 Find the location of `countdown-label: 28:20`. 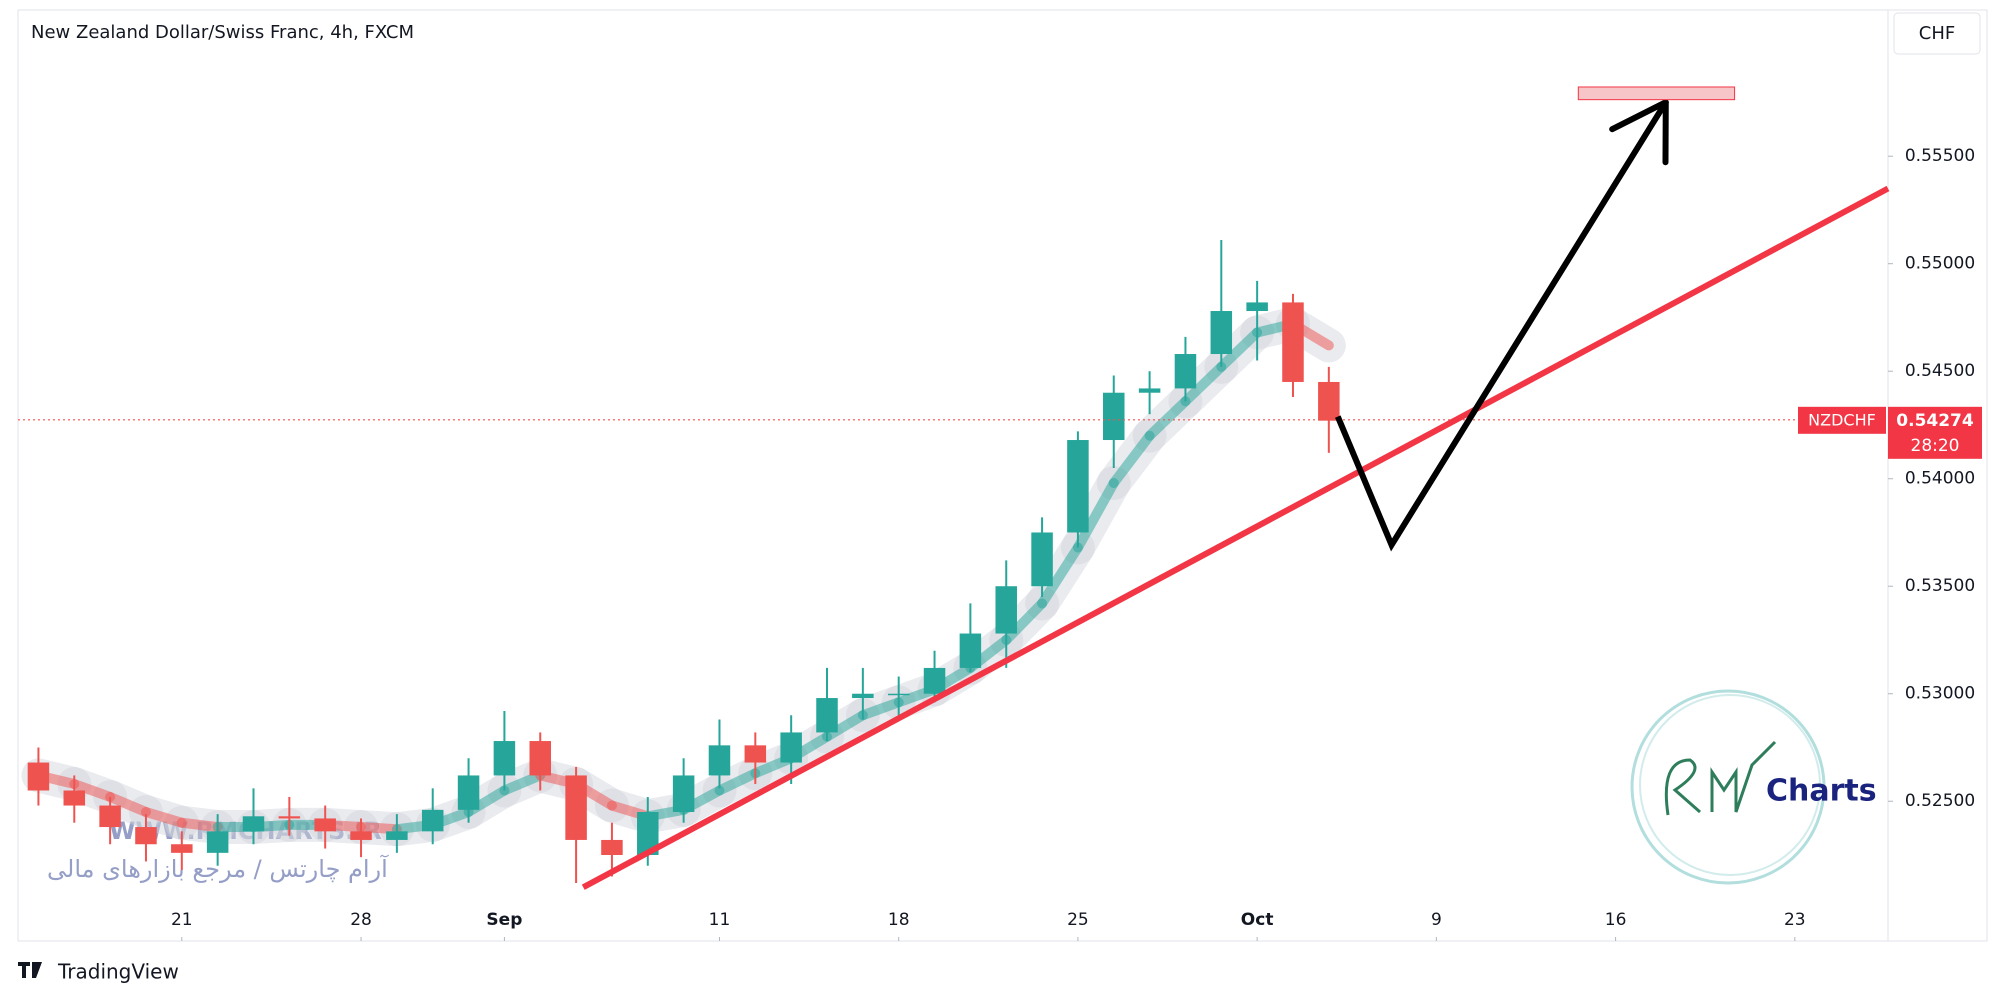

countdown-label: 28:20 is located at coordinates (1935, 446).